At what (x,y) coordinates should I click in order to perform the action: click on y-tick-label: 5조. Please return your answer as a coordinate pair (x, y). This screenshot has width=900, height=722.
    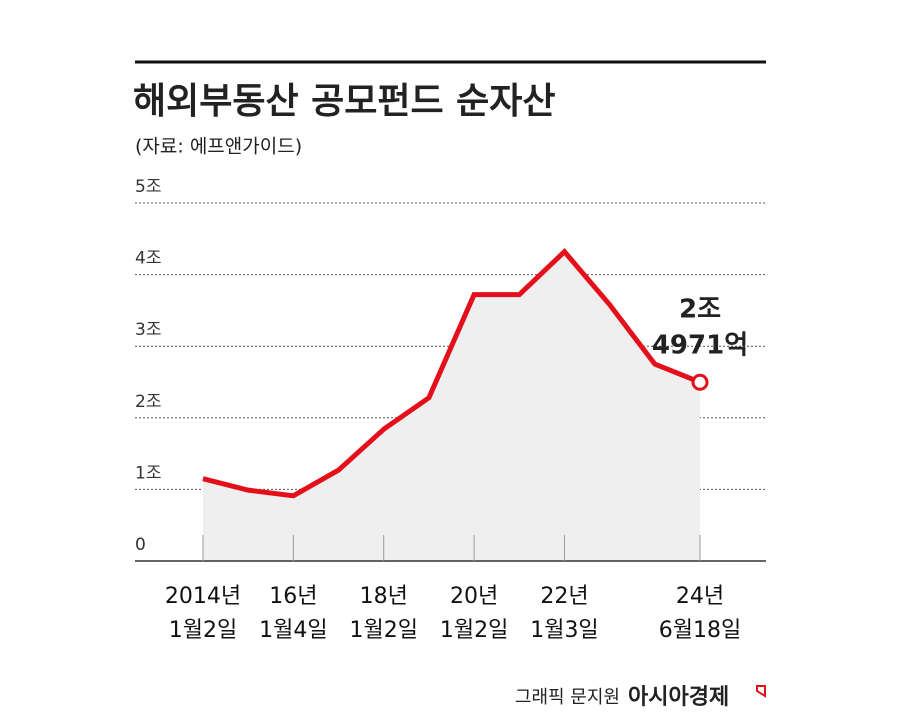
    Looking at the image, I should click on (148, 187).